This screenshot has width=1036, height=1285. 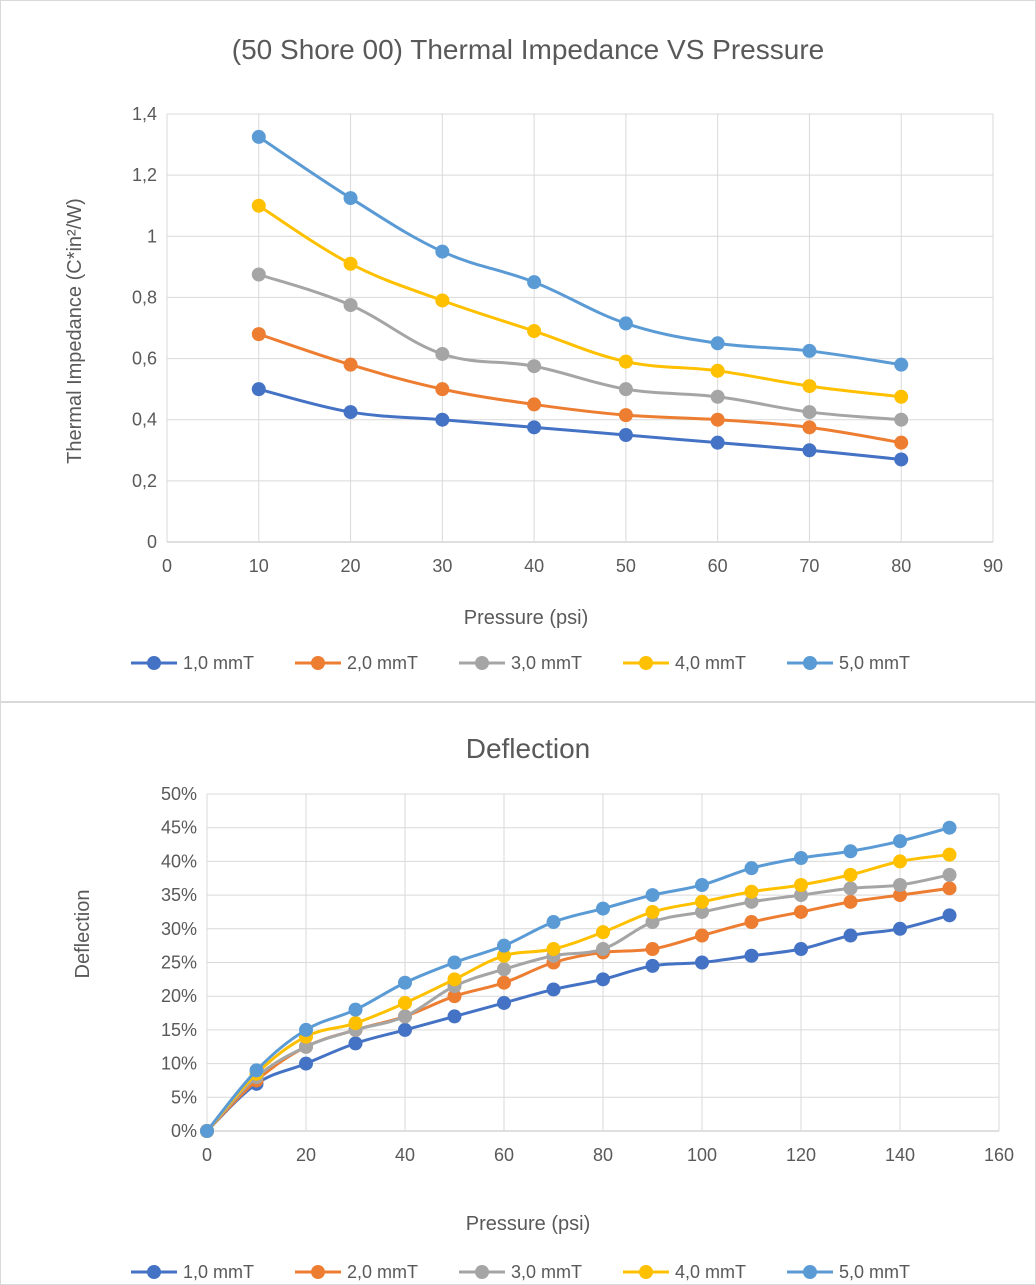 What do you see at coordinates (179, 996) in the screenshot?
I see `y-tick-label: 20%` at bounding box center [179, 996].